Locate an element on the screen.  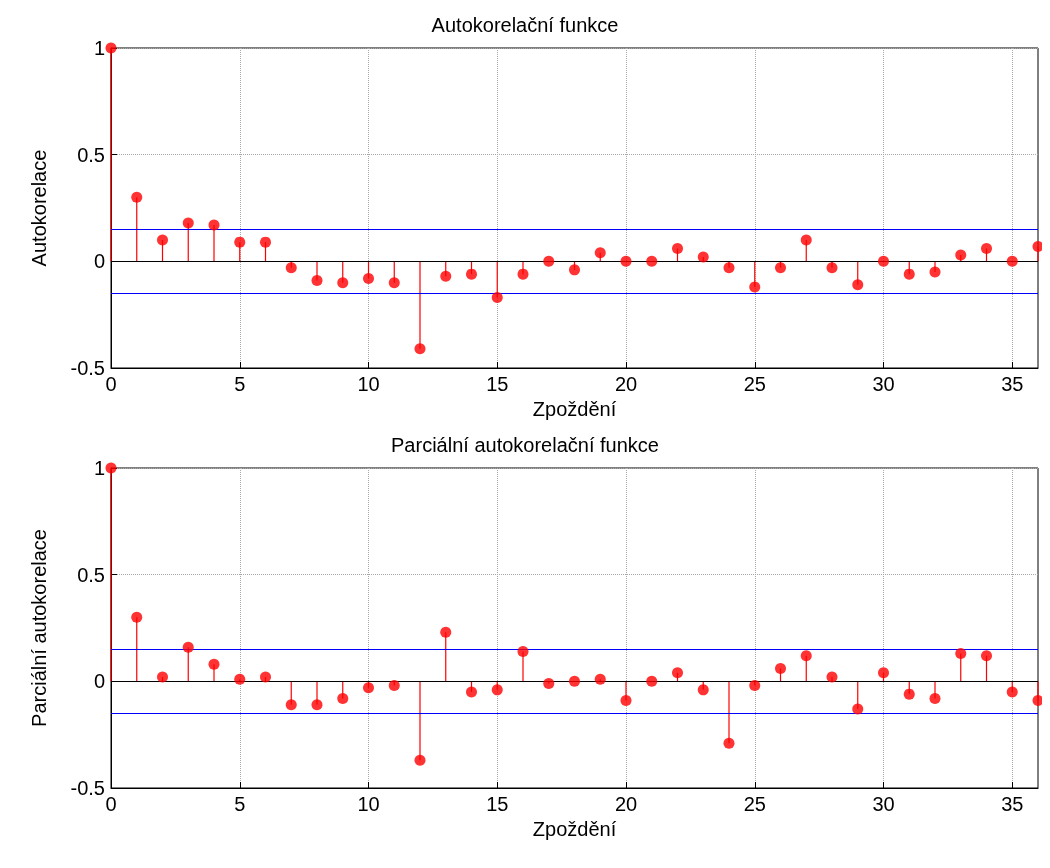
y-axis-title: Autokorelace is located at coordinates (39, 208).